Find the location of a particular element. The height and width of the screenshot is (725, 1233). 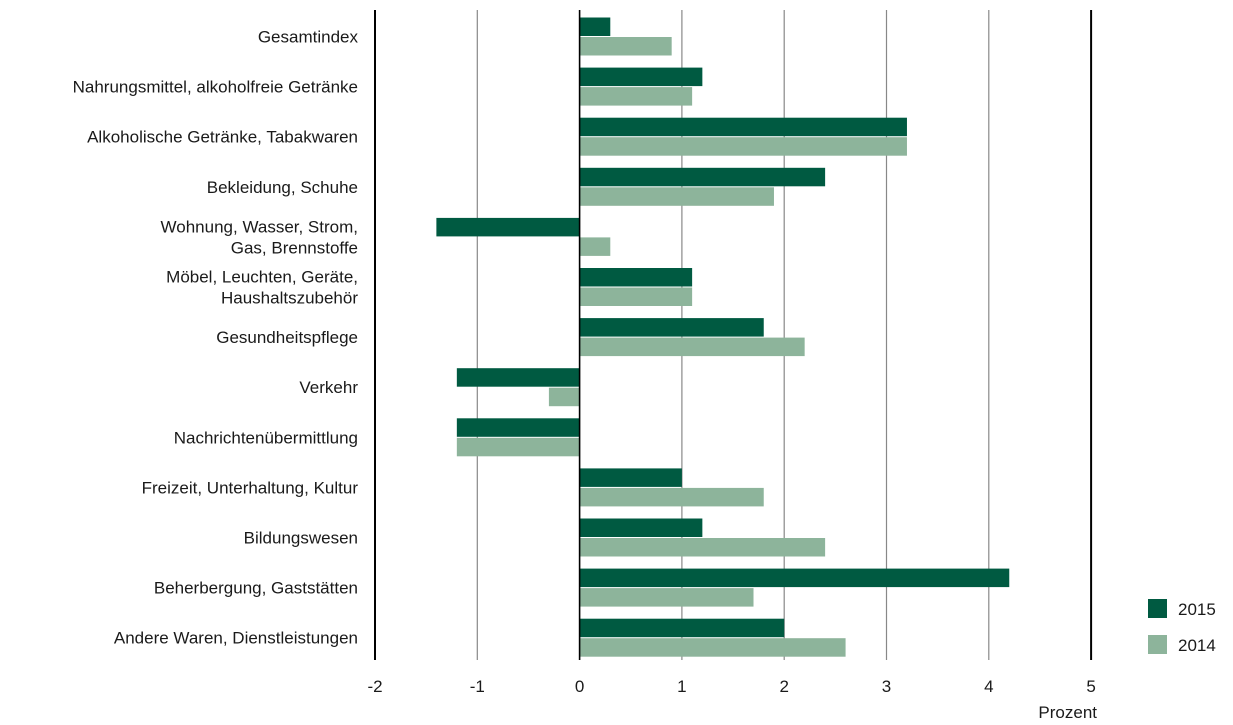

legend-swatch-2015 is located at coordinates (1157, 608).